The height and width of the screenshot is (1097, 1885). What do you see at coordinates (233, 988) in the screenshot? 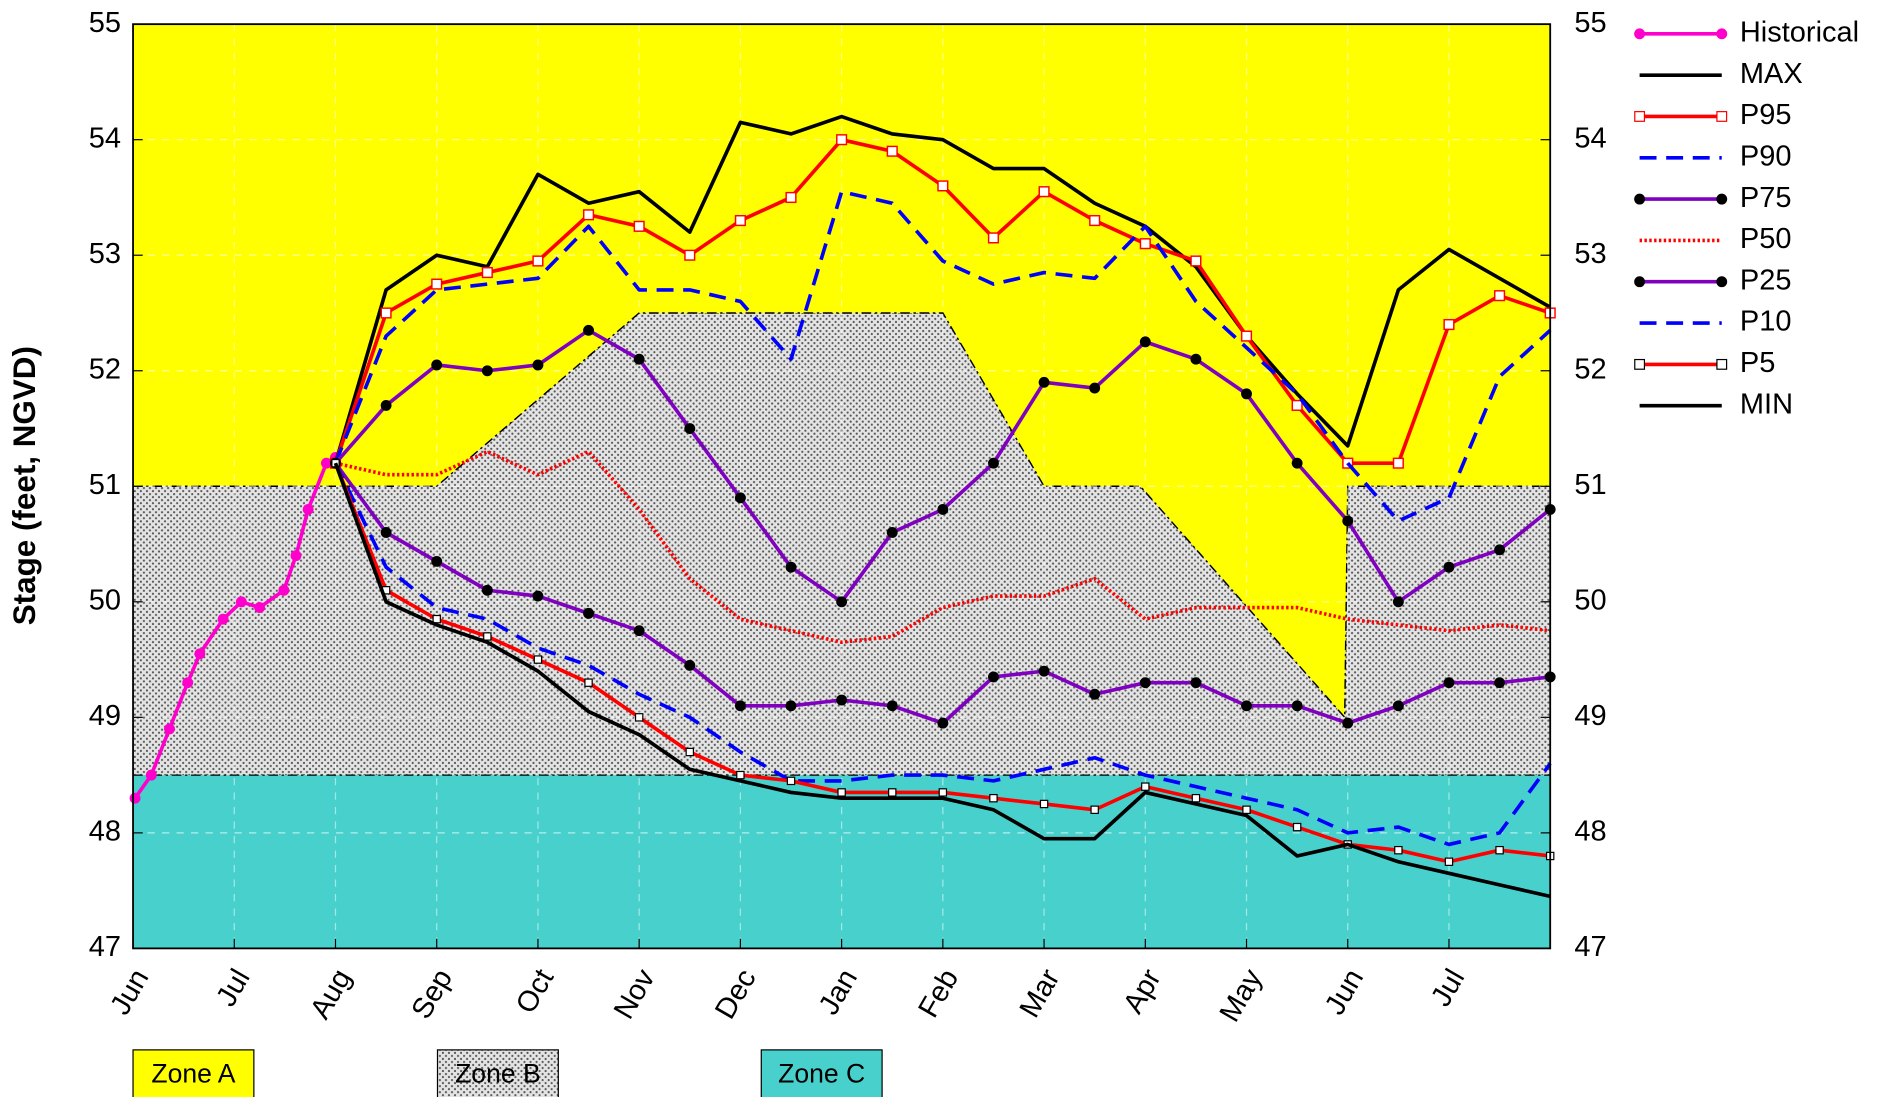
I see `x-tick-label: Jul` at bounding box center [233, 988].